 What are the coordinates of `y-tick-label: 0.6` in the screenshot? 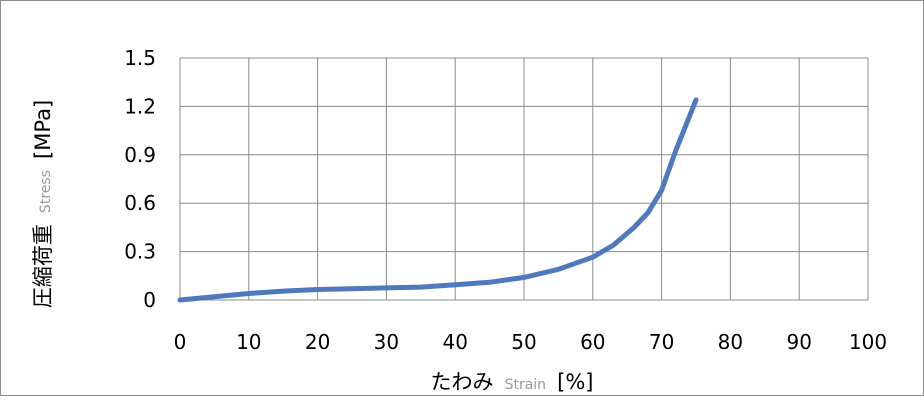 It's located at (140, 203).